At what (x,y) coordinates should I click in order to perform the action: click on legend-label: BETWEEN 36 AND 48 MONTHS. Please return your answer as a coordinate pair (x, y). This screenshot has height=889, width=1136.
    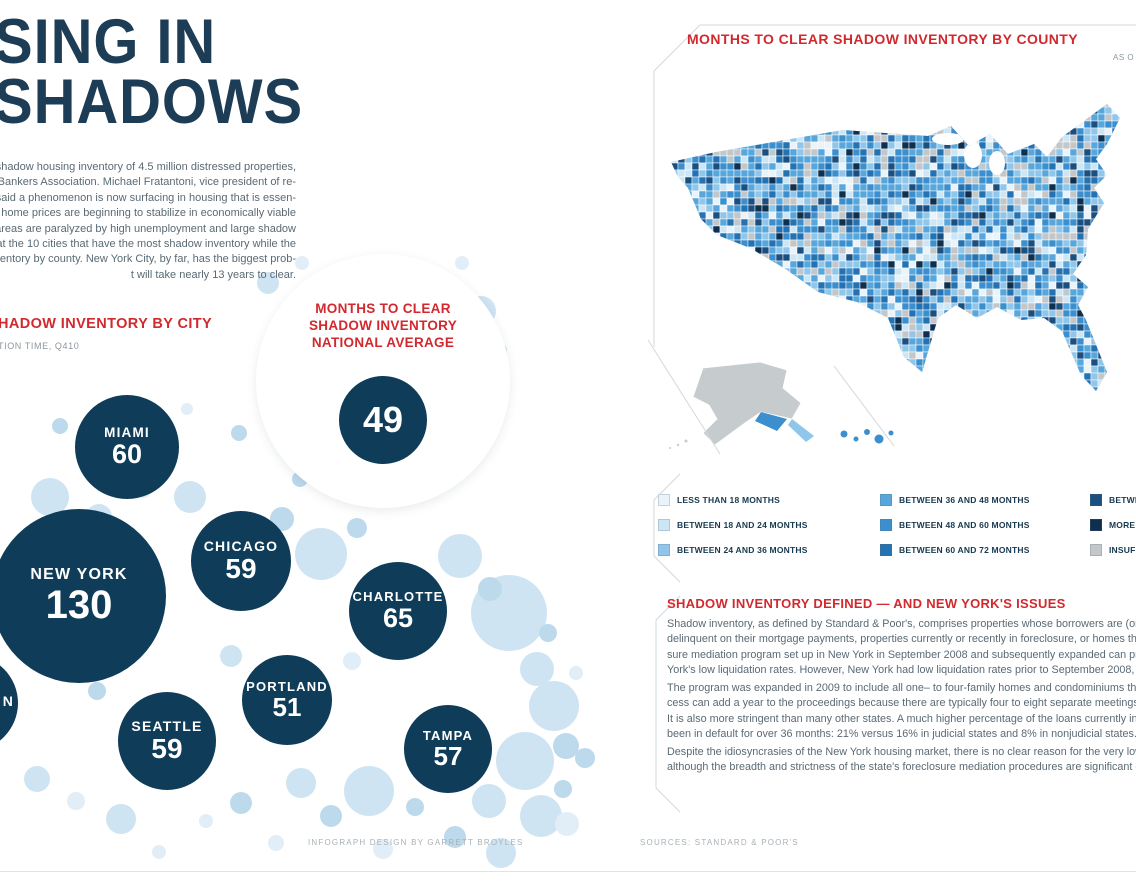
    Looking at the image, I should click on (964, 500).